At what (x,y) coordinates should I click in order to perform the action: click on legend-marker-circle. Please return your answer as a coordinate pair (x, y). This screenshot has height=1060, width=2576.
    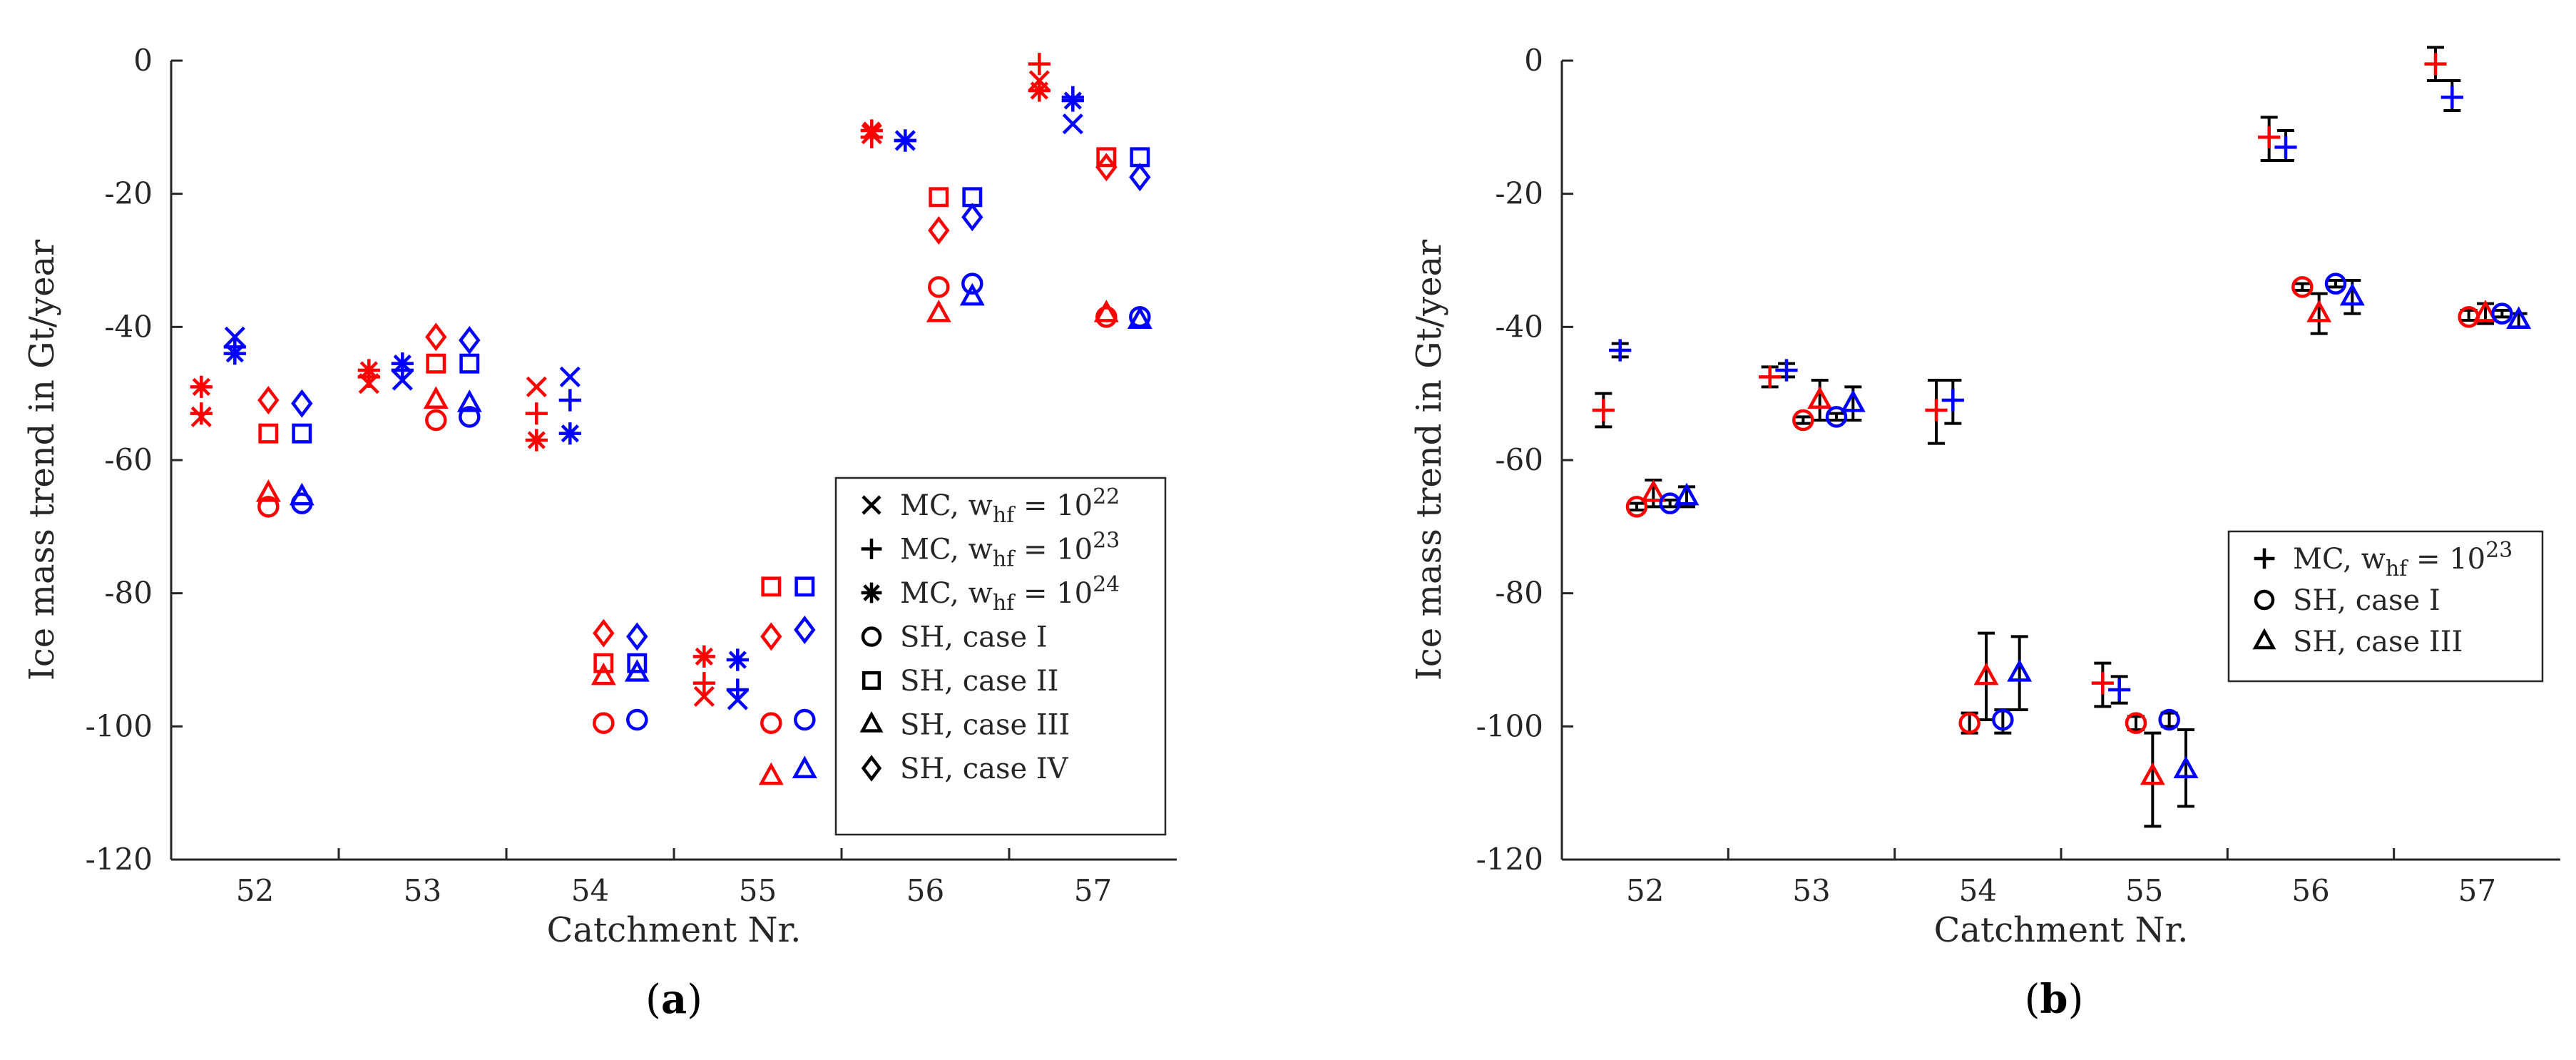
    Looking at the image, I should click on (871, 636).